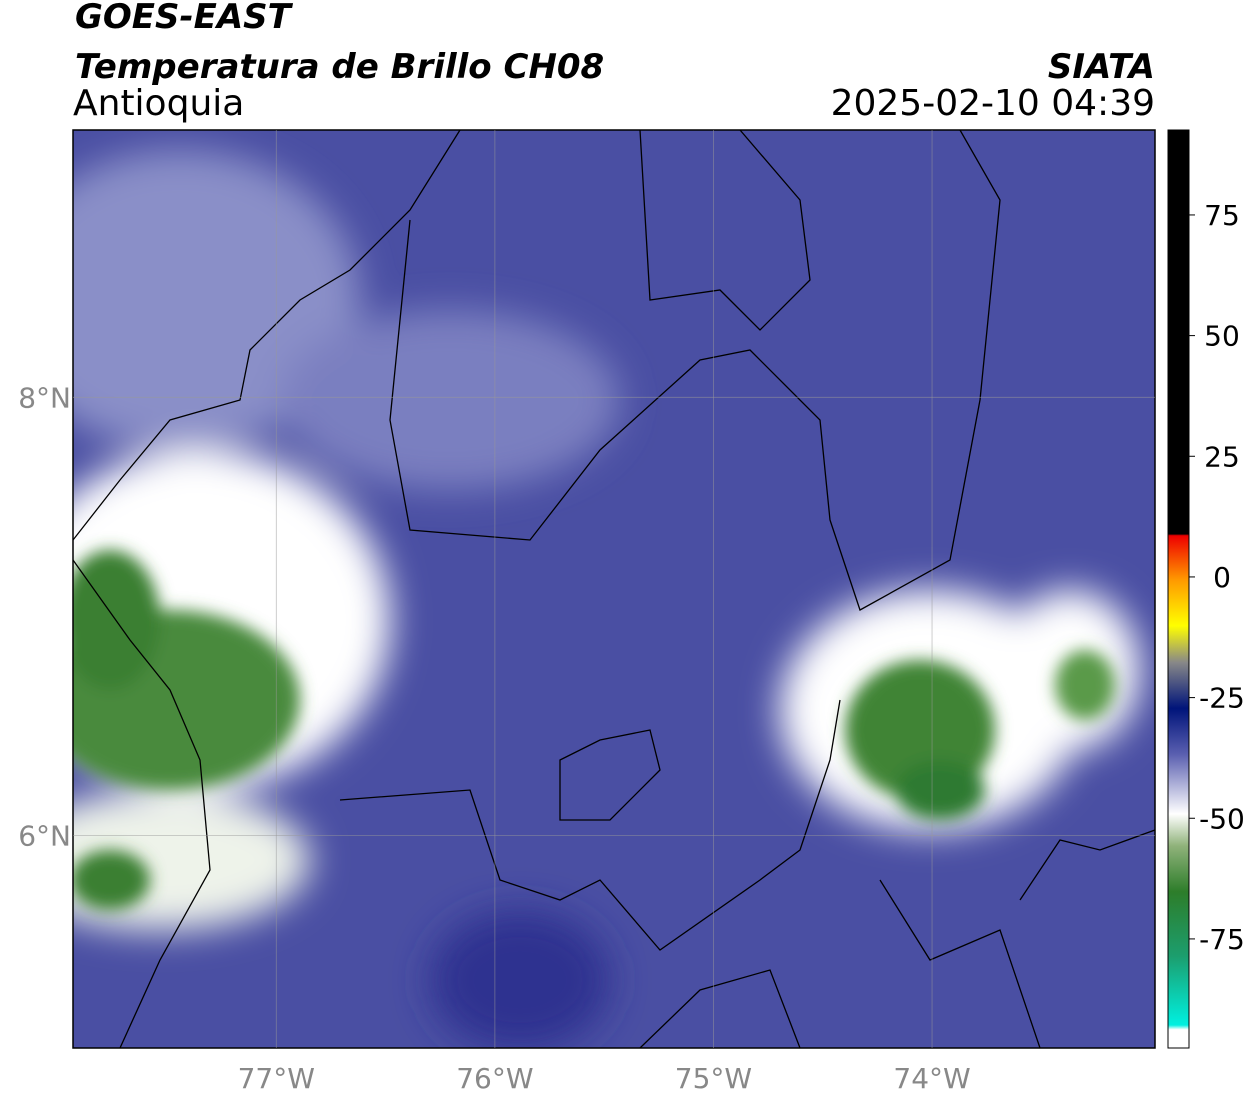 The width and height of the screenshot is (1252, 1099). Describe the element at coordinates (993, 103) in the screenshot. I see `datetime: 2025-02-10 04:39` at that location.